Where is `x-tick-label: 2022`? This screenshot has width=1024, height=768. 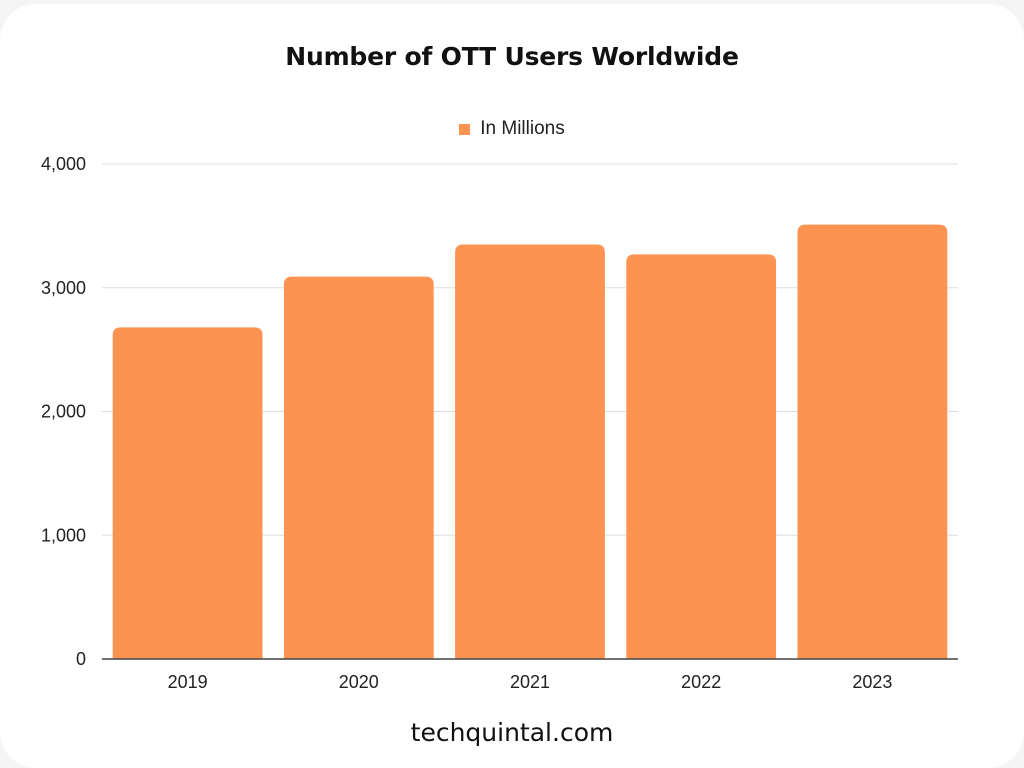
x-tick-label: 2022 is located at coordinates (701, 682).